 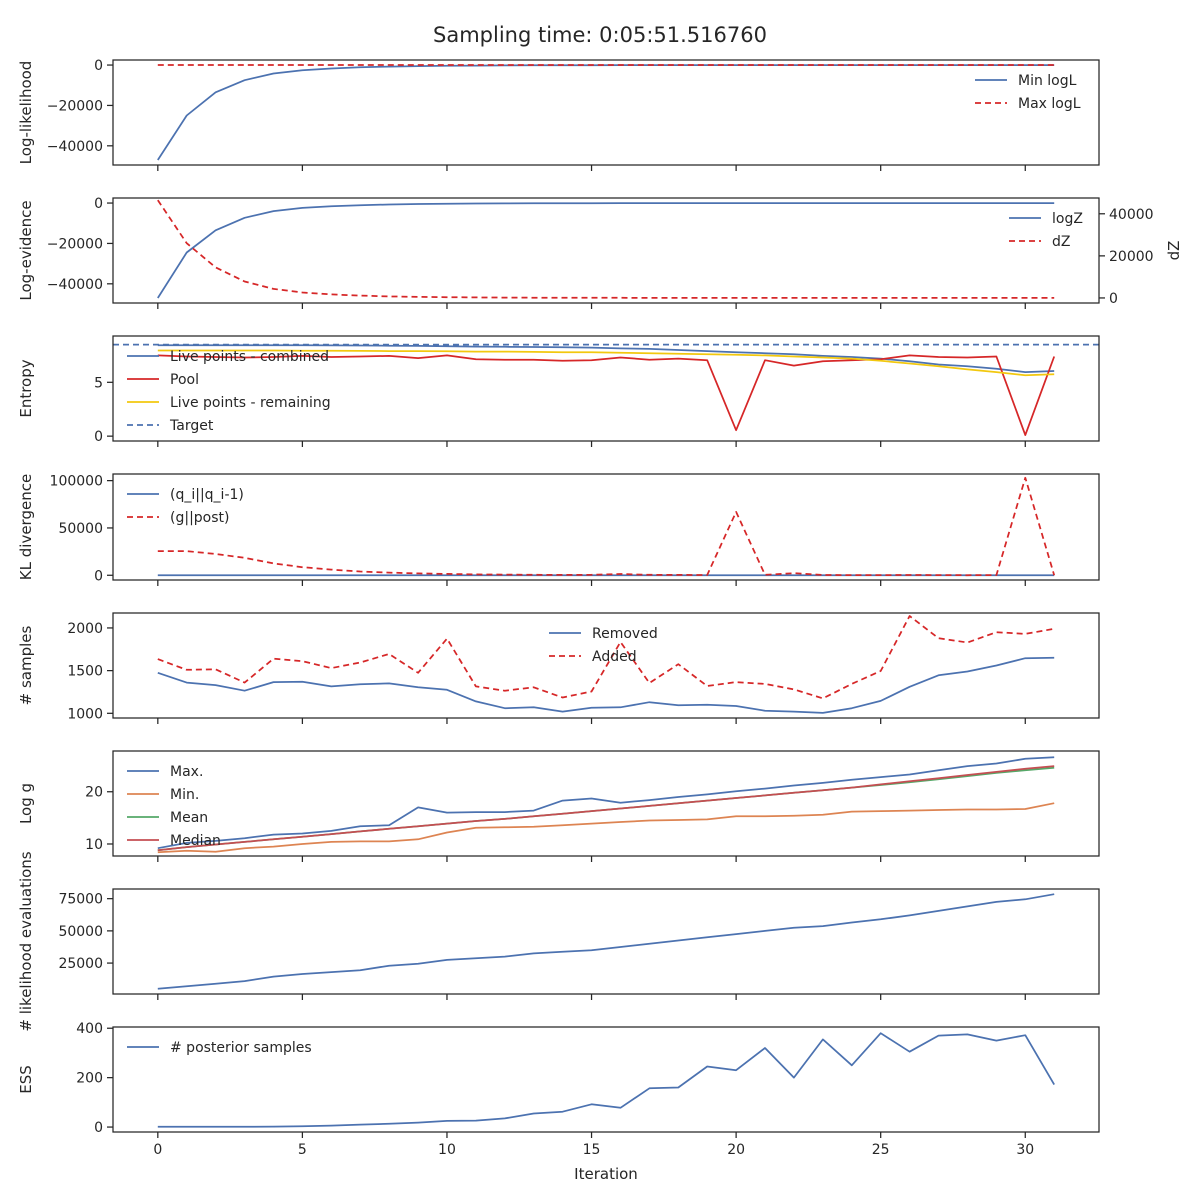 I want to click on x-tick-label: 5, so click(x=302, y=1150).